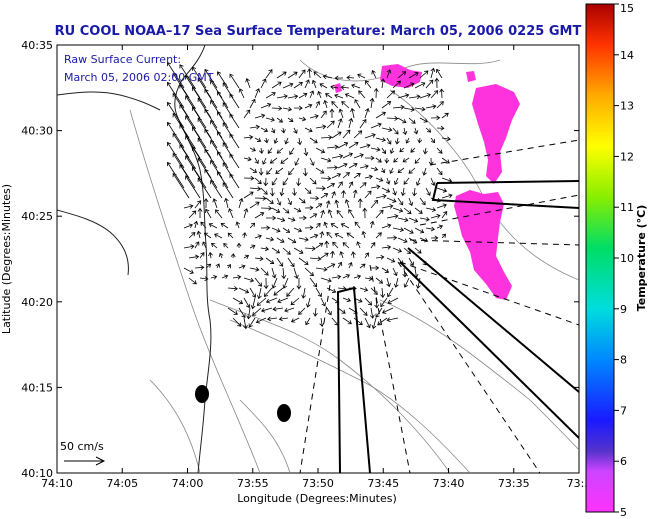 Image resolution: width=651 pixels, height=519 pixels. What do you see at coordinates (383, 483) in the screenshot?
I see `x-tick-label: 73:45` at bounding box center [383, 483].